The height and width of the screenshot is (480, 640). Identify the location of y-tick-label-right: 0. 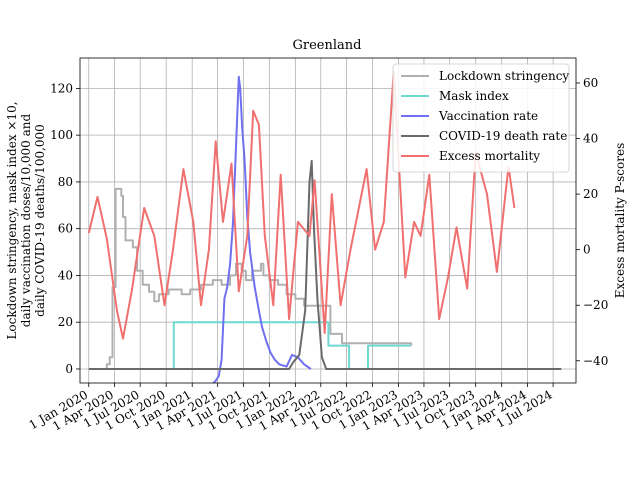
(587, 250).